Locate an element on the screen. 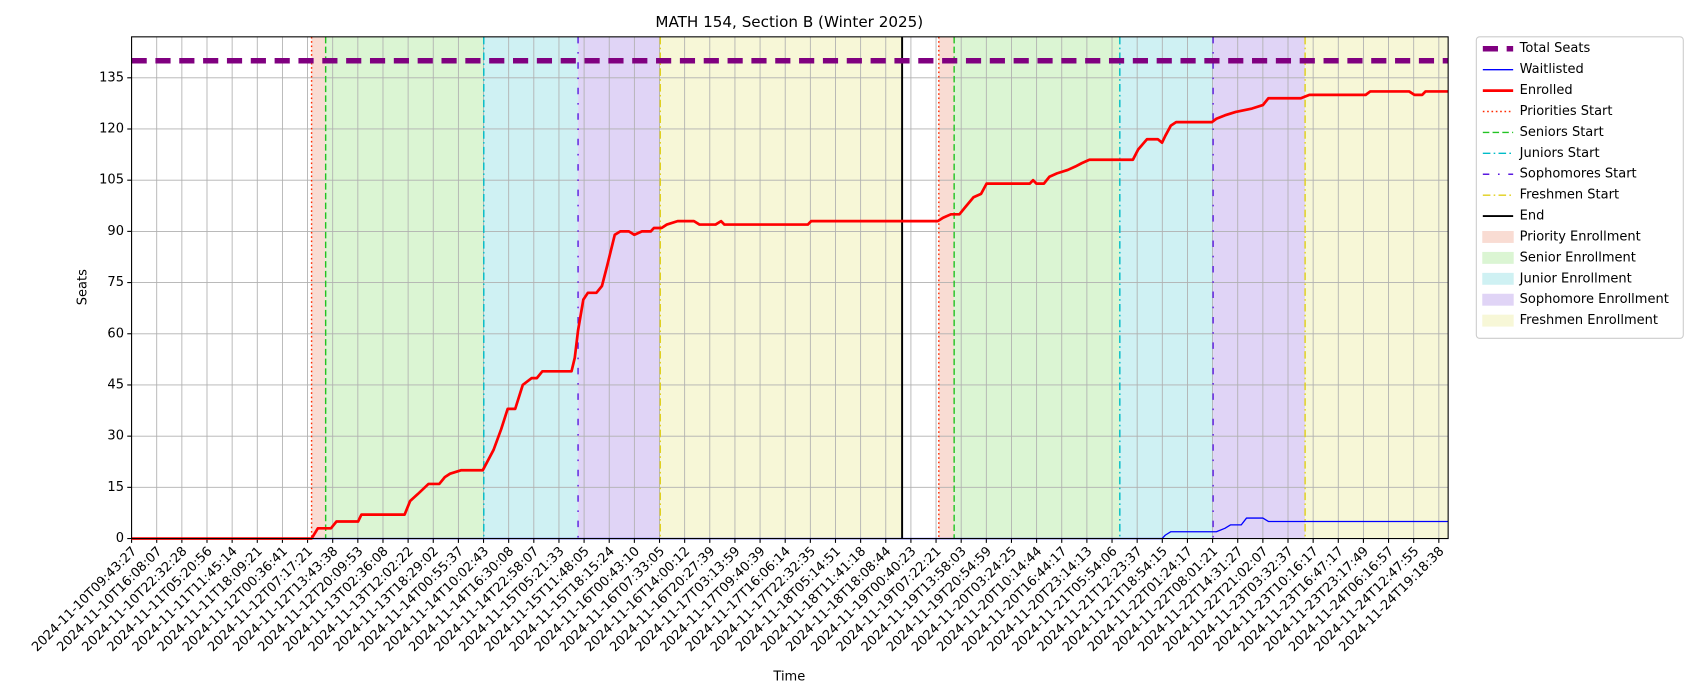 Image resolution: width=1700 pixels, height=700 pixels. legend-label: Enrolled is located at coordinates (1546, 90).